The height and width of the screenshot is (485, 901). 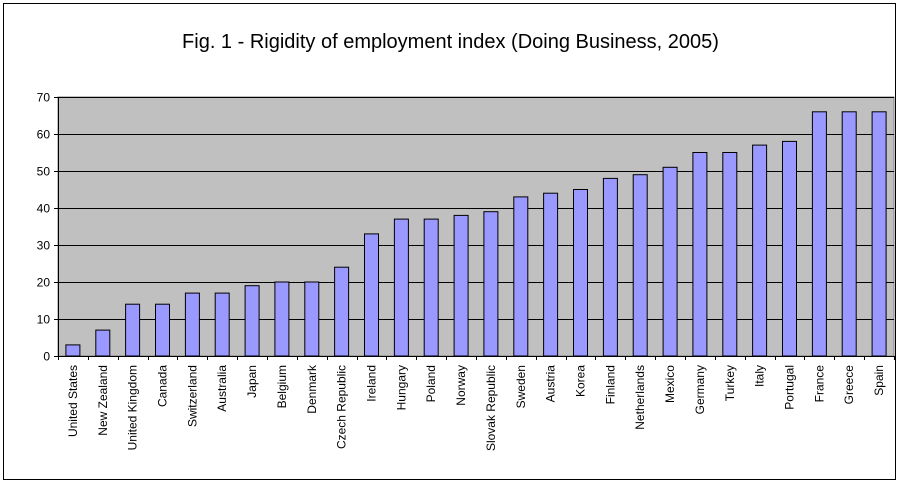 What do you see at coordinates (252, 381) in the screenshot?
I see `x-category-label: Japan` at bounding box center [252, 381].